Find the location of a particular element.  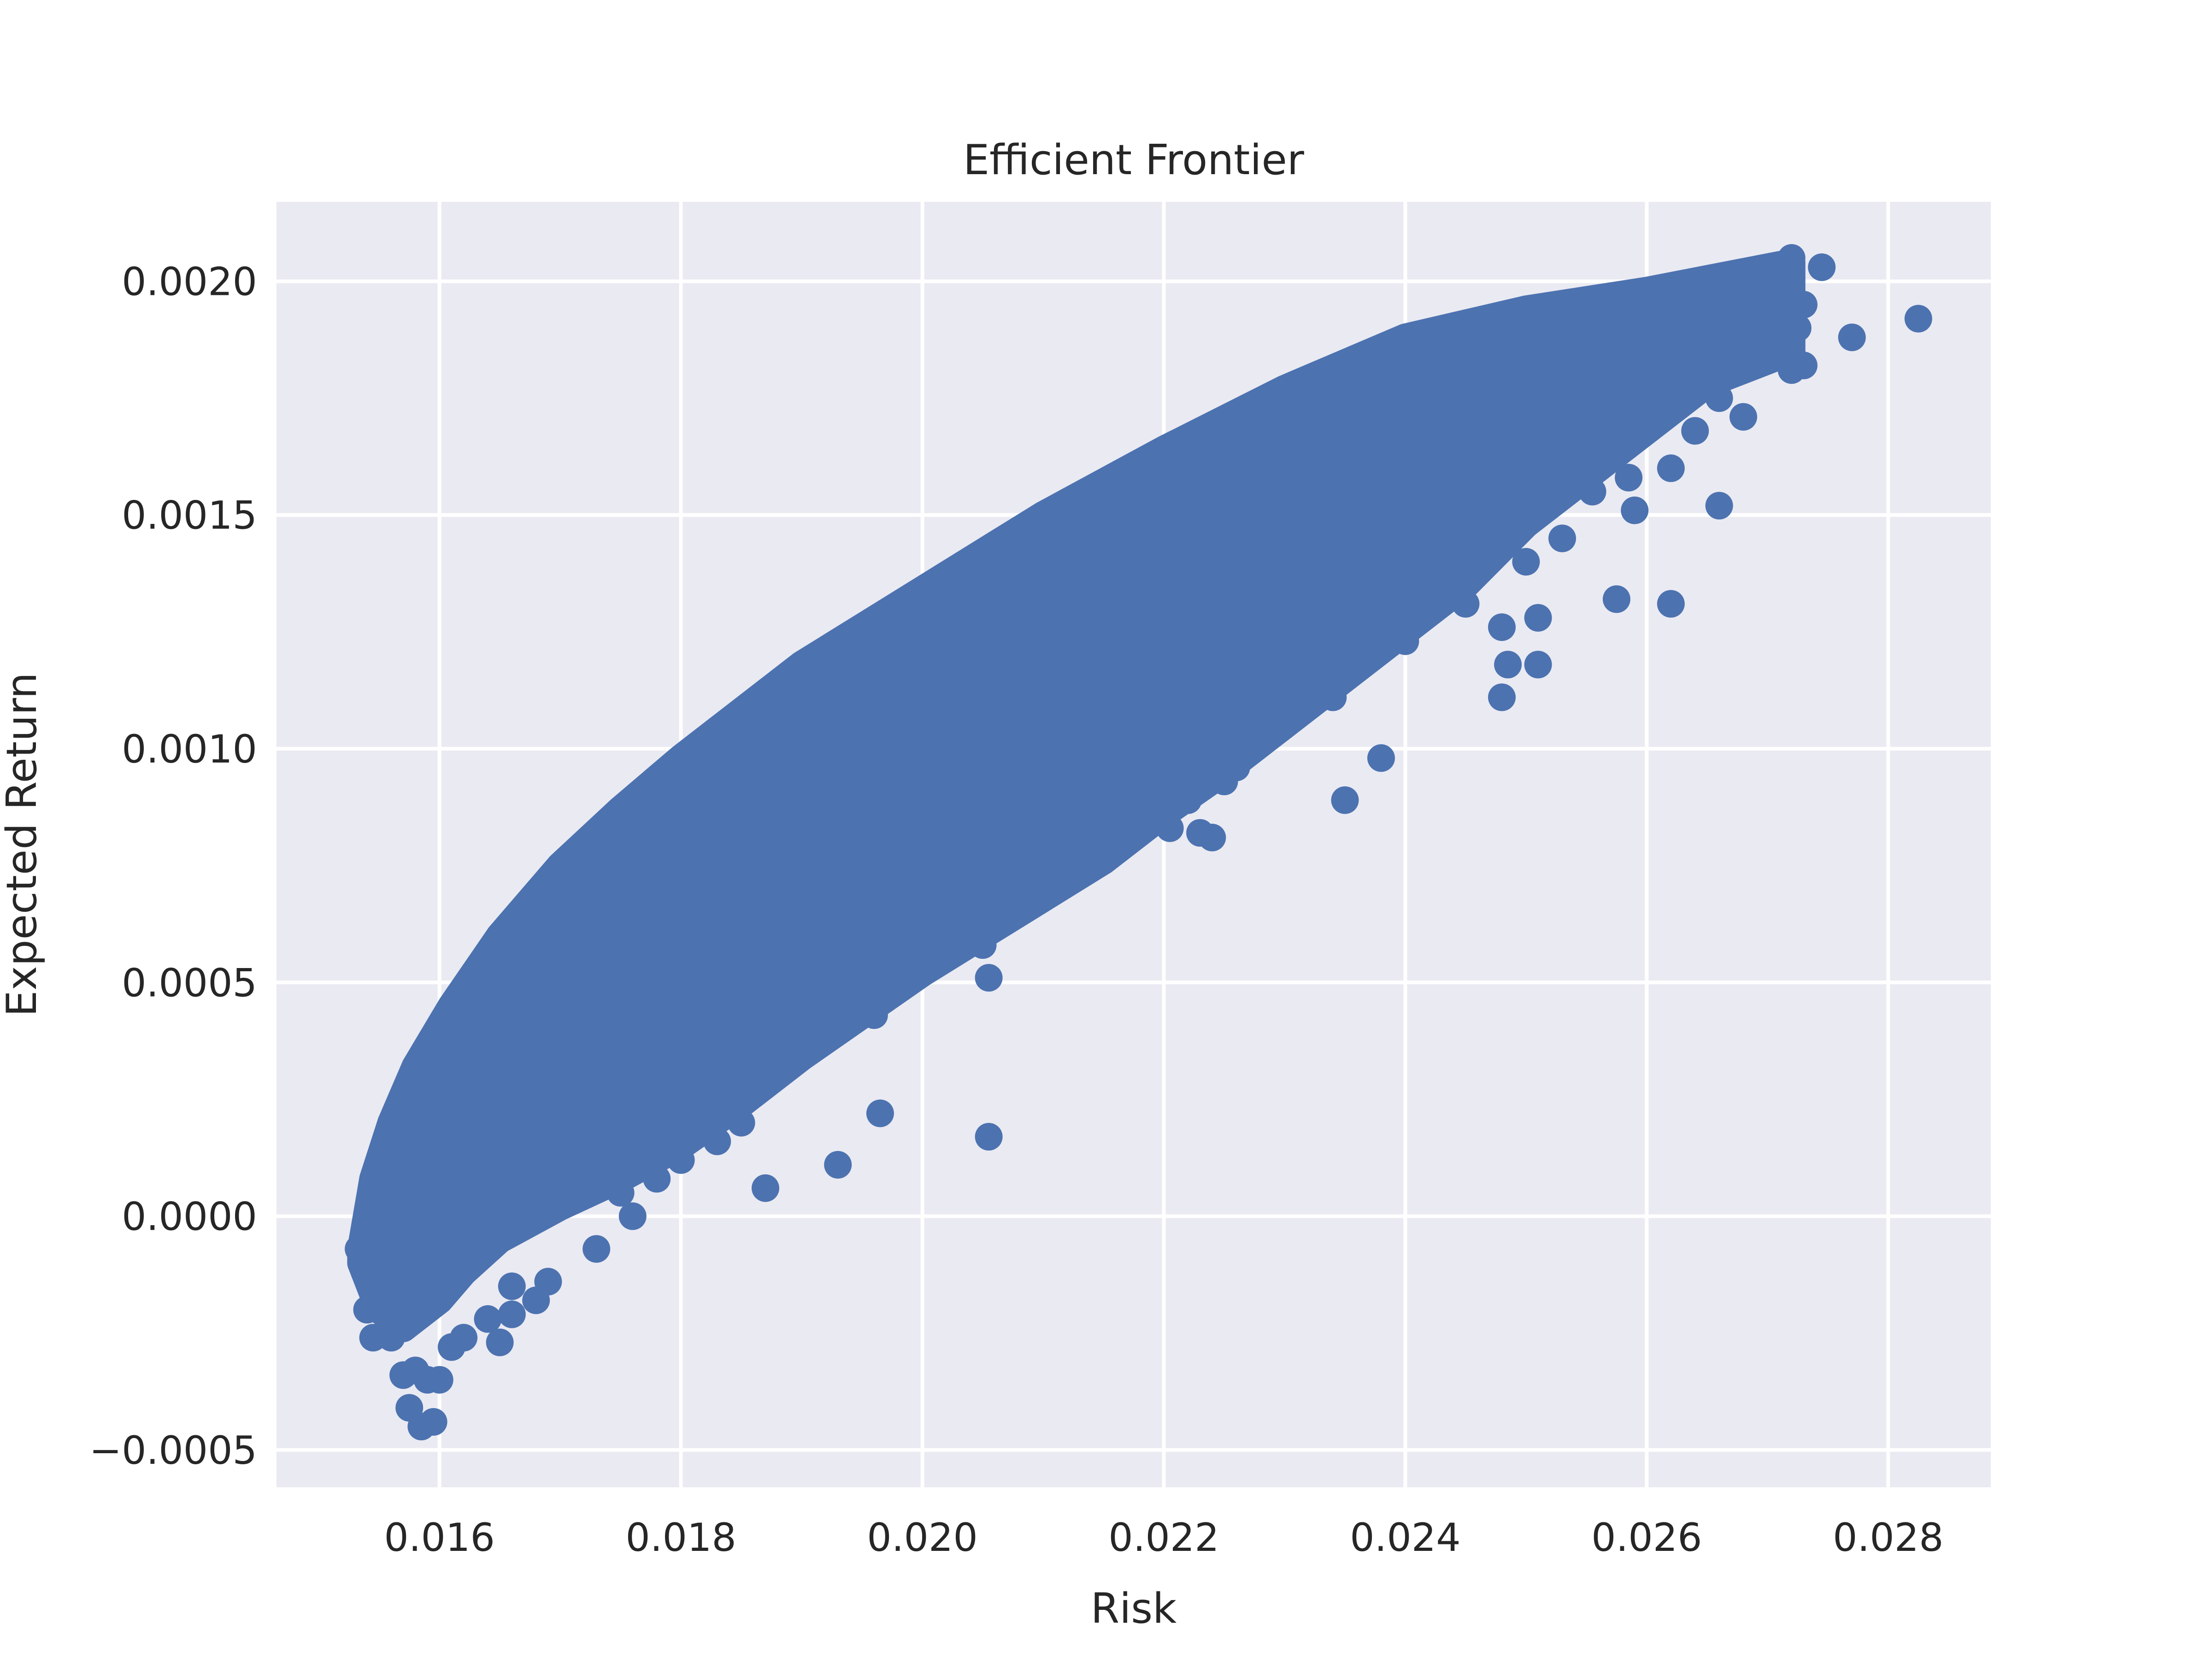

x-tick-label: 0.022 is located at coordinates (1163, 1537).